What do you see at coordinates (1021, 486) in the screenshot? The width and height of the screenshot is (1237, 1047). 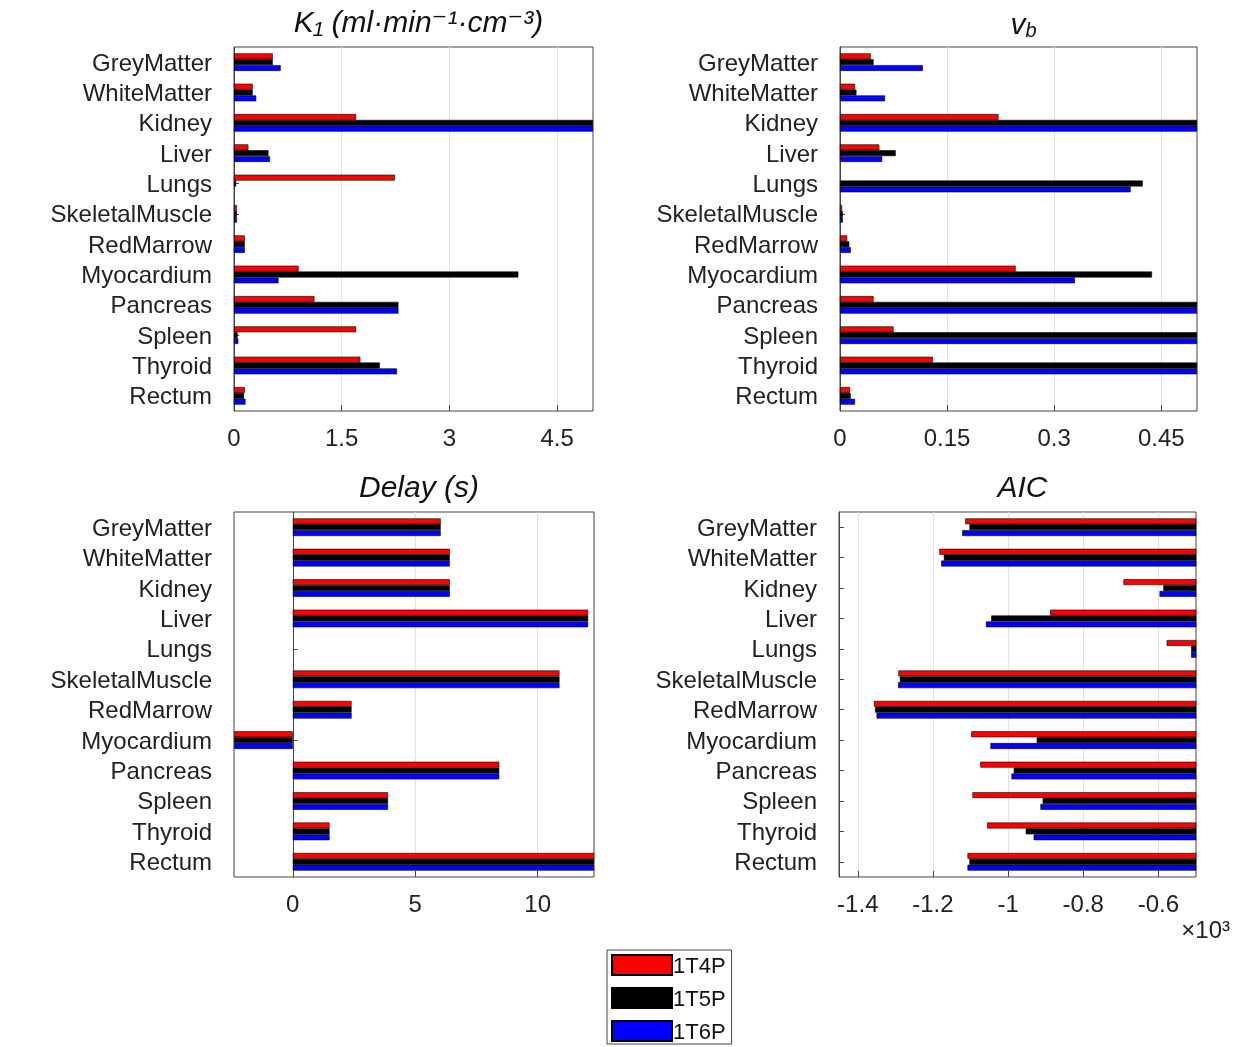 I see `chart-title: AIC` at bounding box center [1021, 486].